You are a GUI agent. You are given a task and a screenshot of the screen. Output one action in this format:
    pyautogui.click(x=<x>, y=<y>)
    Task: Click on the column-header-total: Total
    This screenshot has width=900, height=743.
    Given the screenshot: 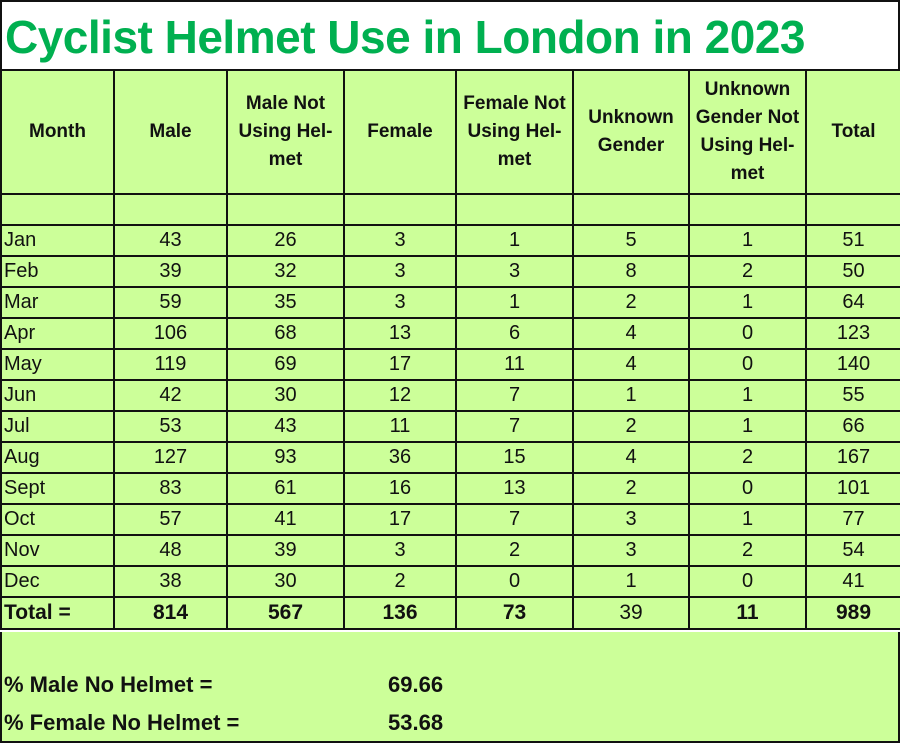 What is the action you would take?
    pyautogui.click(x=852, y=132)
    